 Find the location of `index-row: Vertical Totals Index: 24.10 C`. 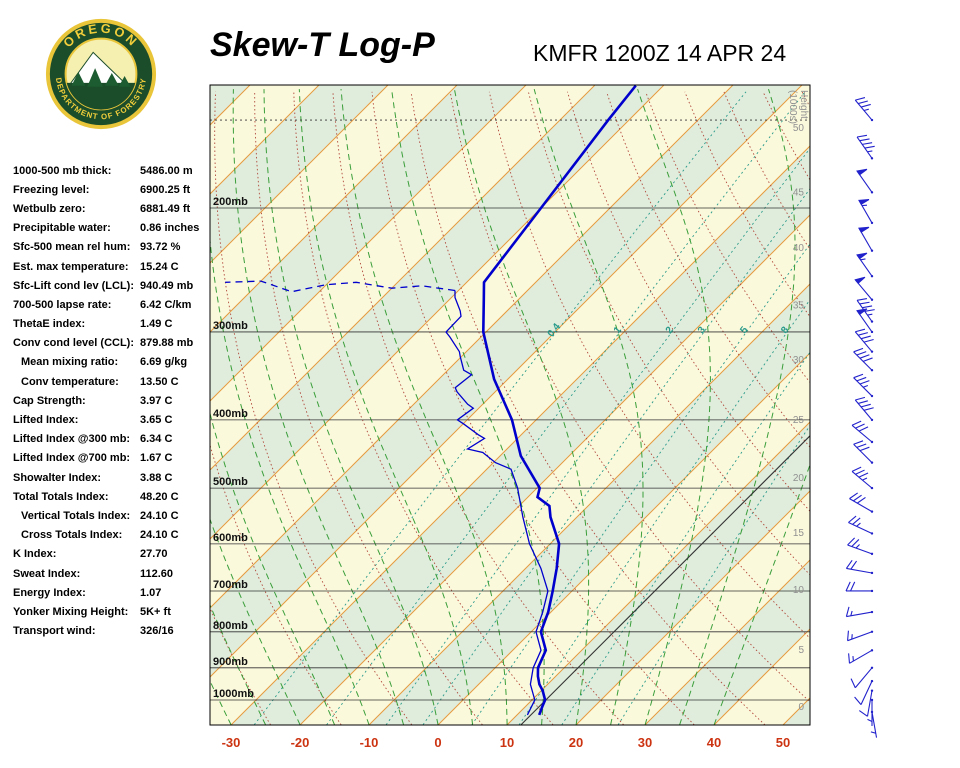

index-row: Vertical Totals Index: 24.10 C is located at coordinates (106, 515).